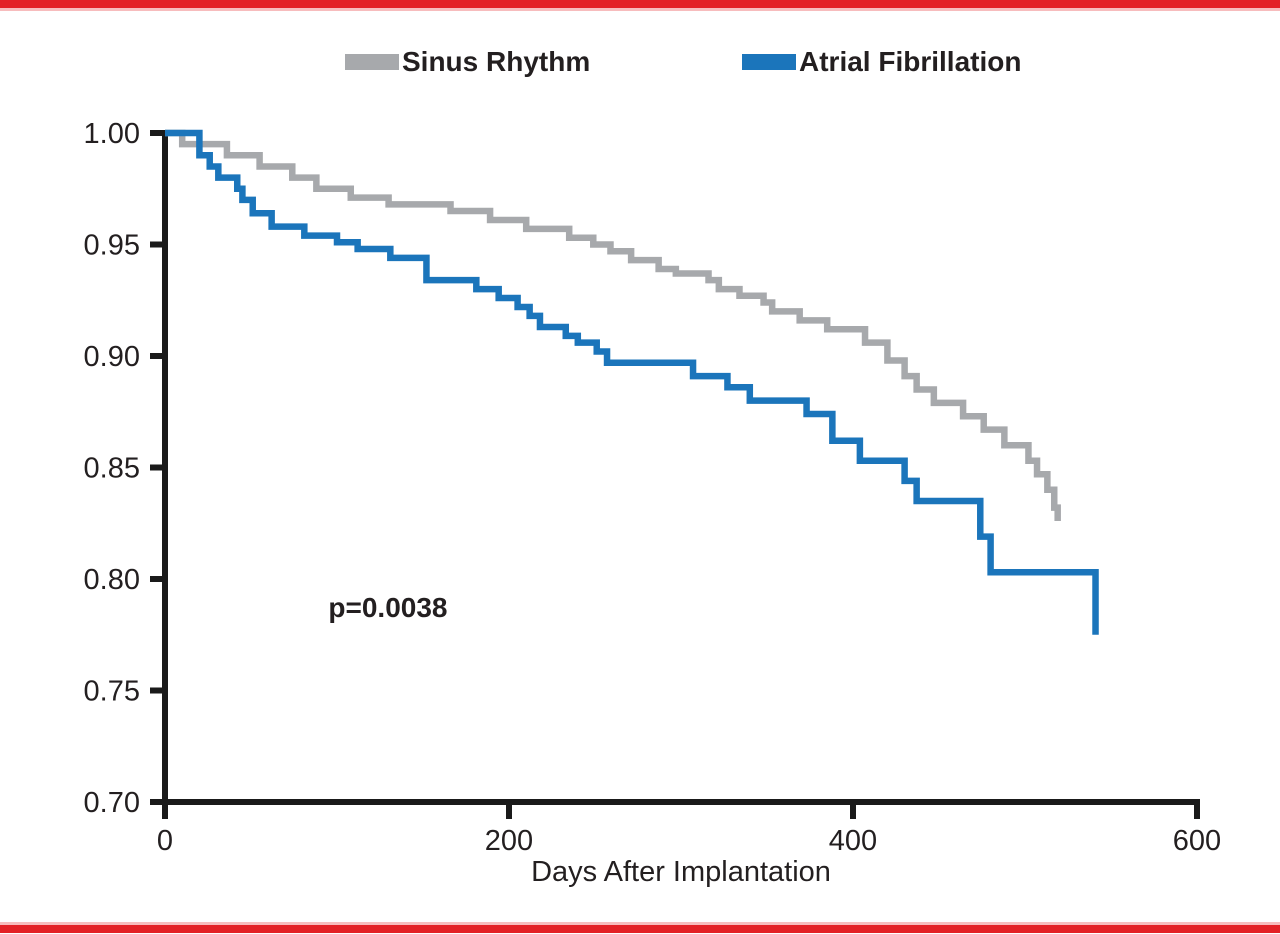 This screenshot has height=934, width=1280. I want to click on y-tick-label: 1.00, so click(112, 134).